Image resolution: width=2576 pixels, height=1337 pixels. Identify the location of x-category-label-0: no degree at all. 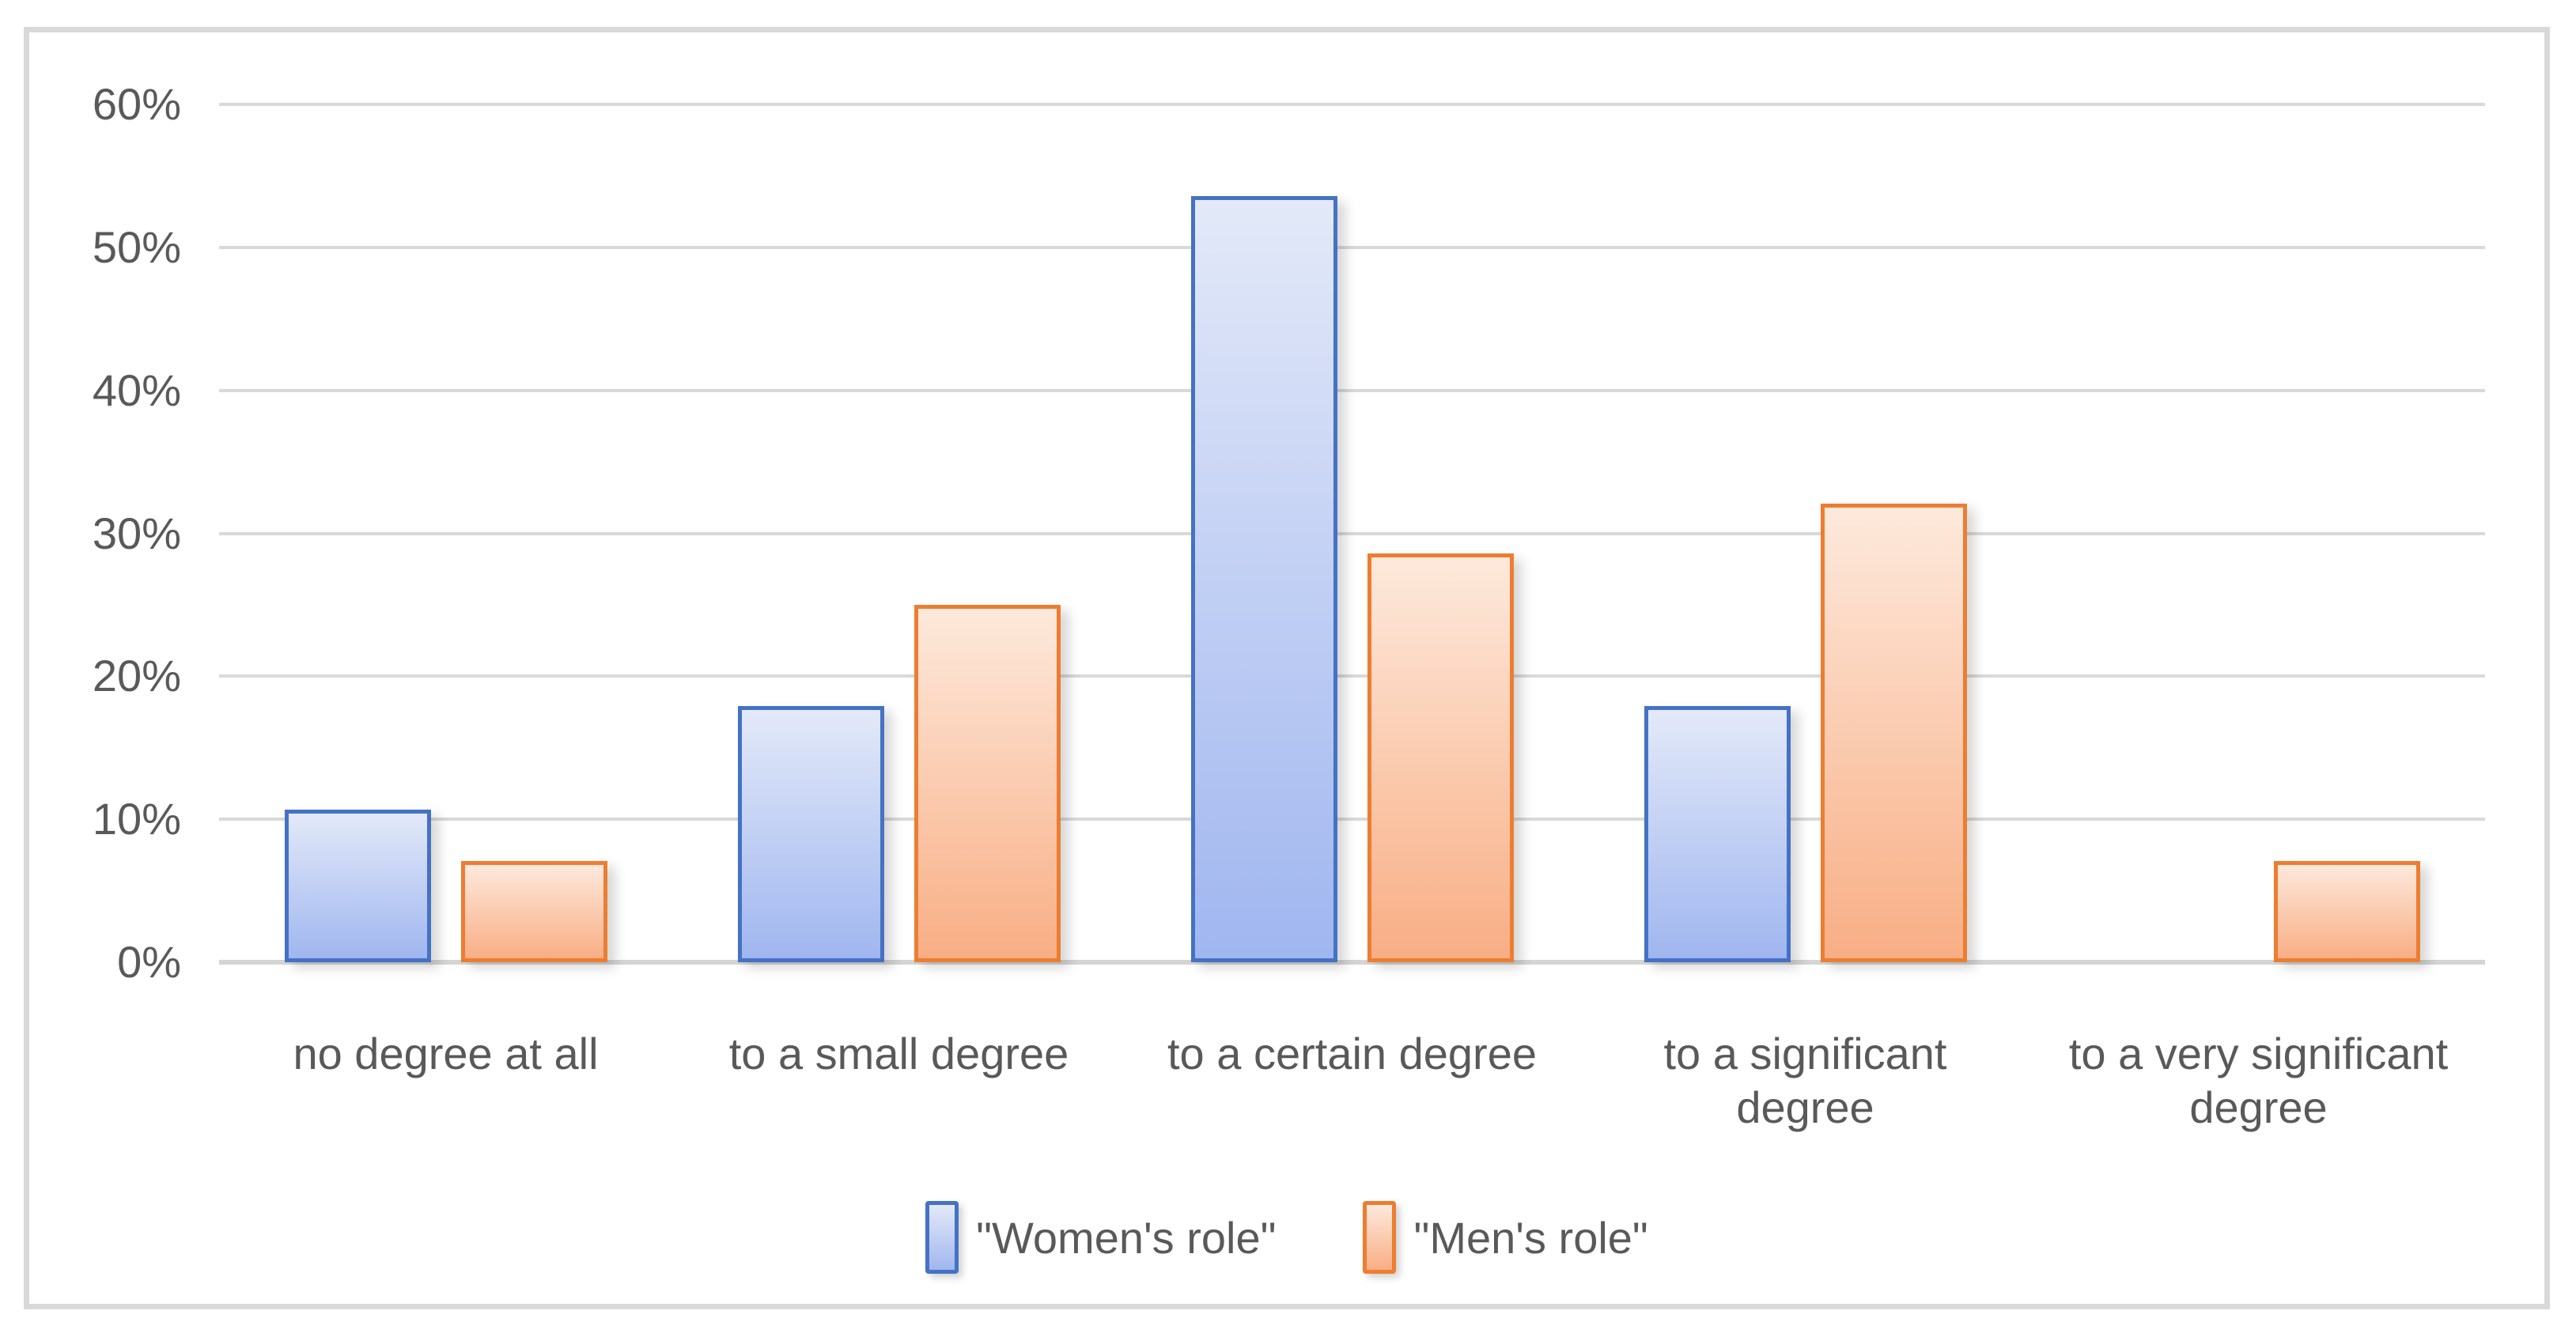
(446, 1053).